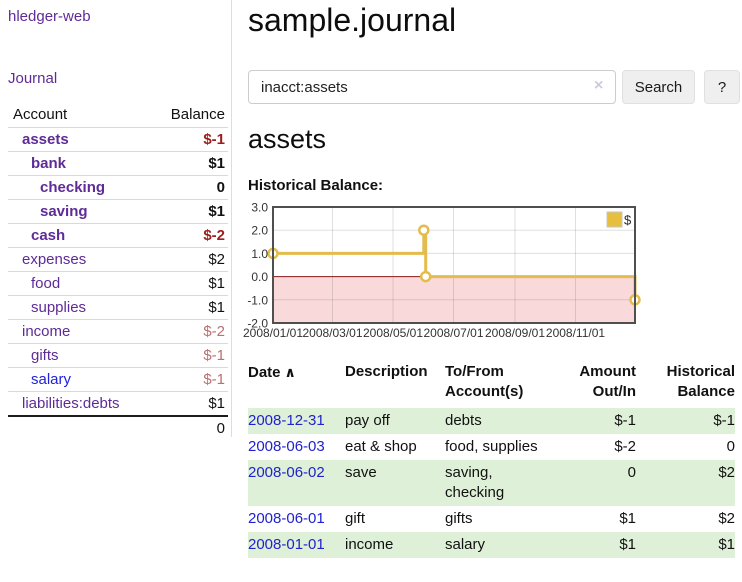  What do you see at coordinates (381, 446) in the screenshot?
I see `register-description-cell: eat & shop` at bounding box center [381, 446].